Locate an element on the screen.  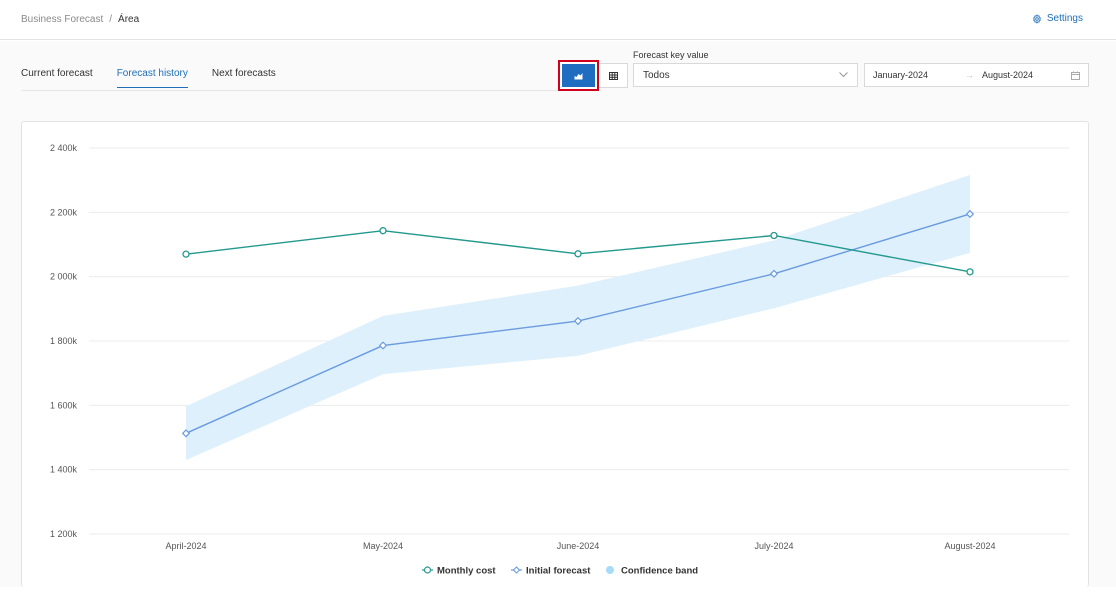
forecast-key-select: Todos is located at coordinates (745, 75).